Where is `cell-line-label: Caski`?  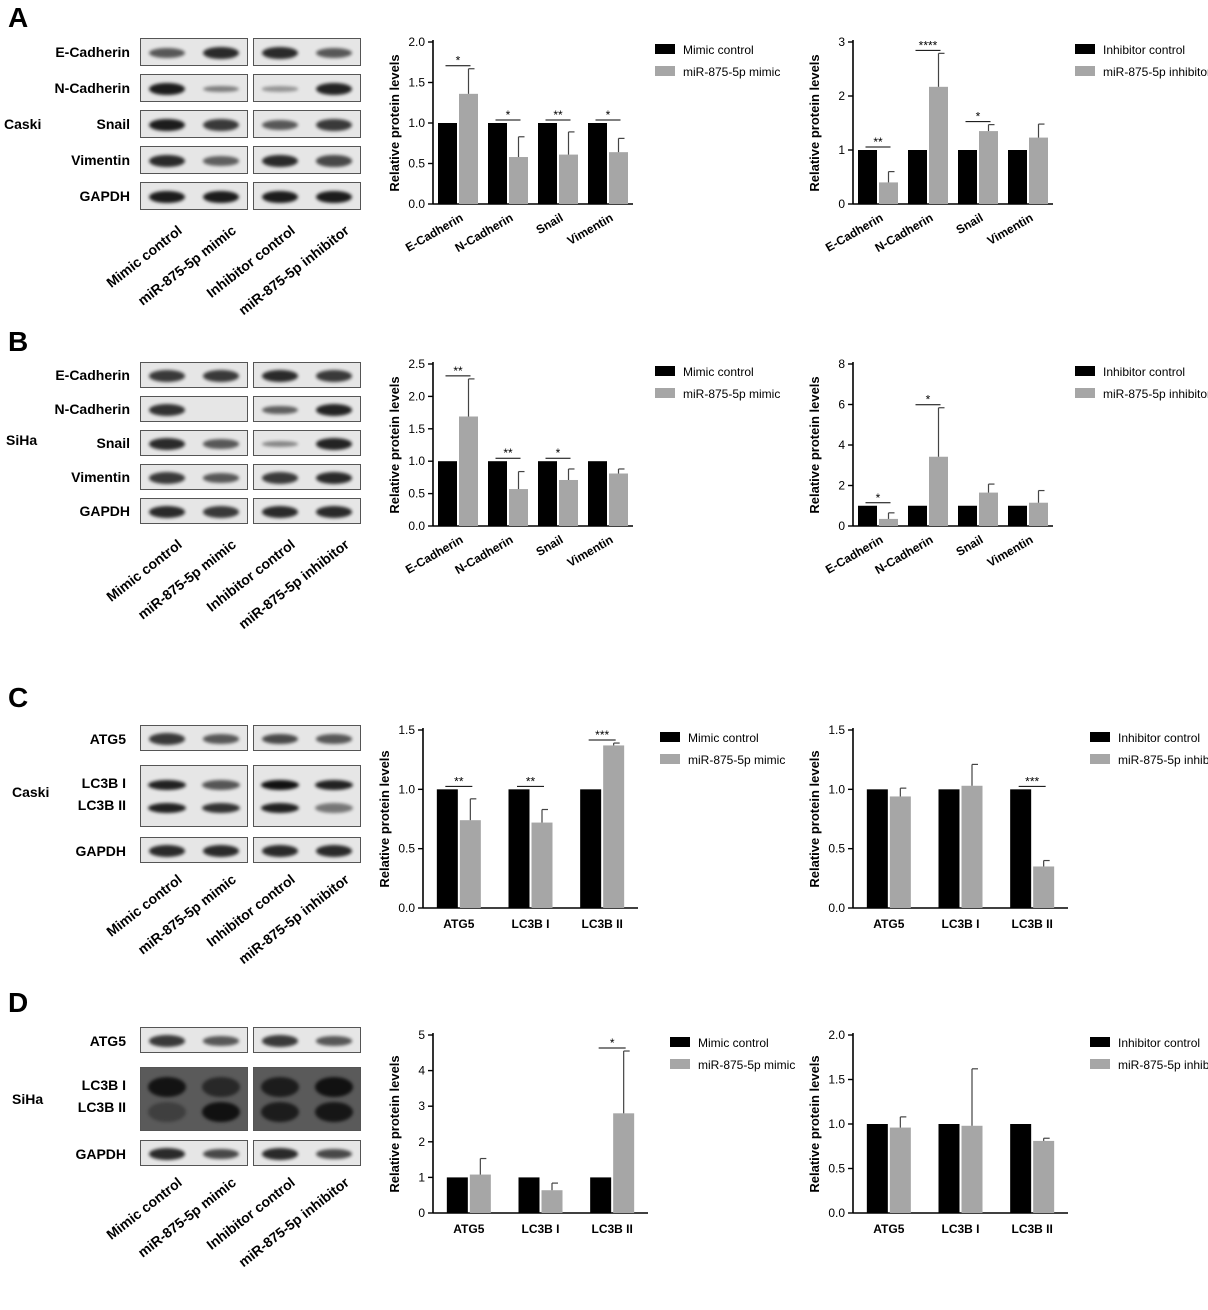 cell-line-label: Caski is located at coordinates (31, 792).